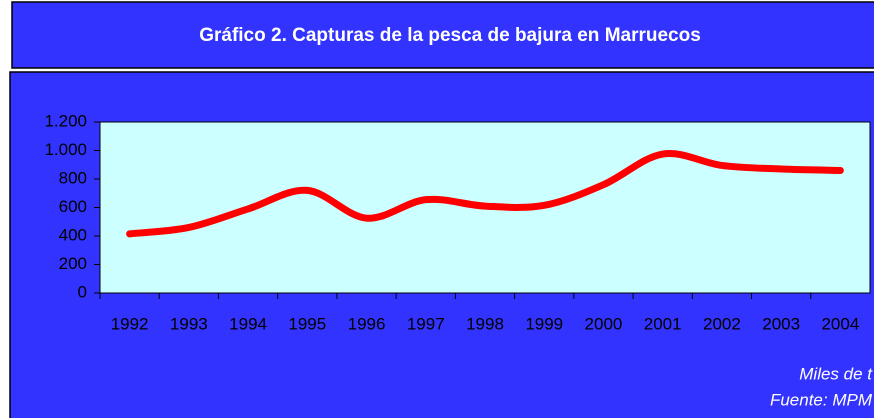  Describe the element at coordinates (367, 323) in the screenshot. I see `x-tick-label: 1996` at that location.